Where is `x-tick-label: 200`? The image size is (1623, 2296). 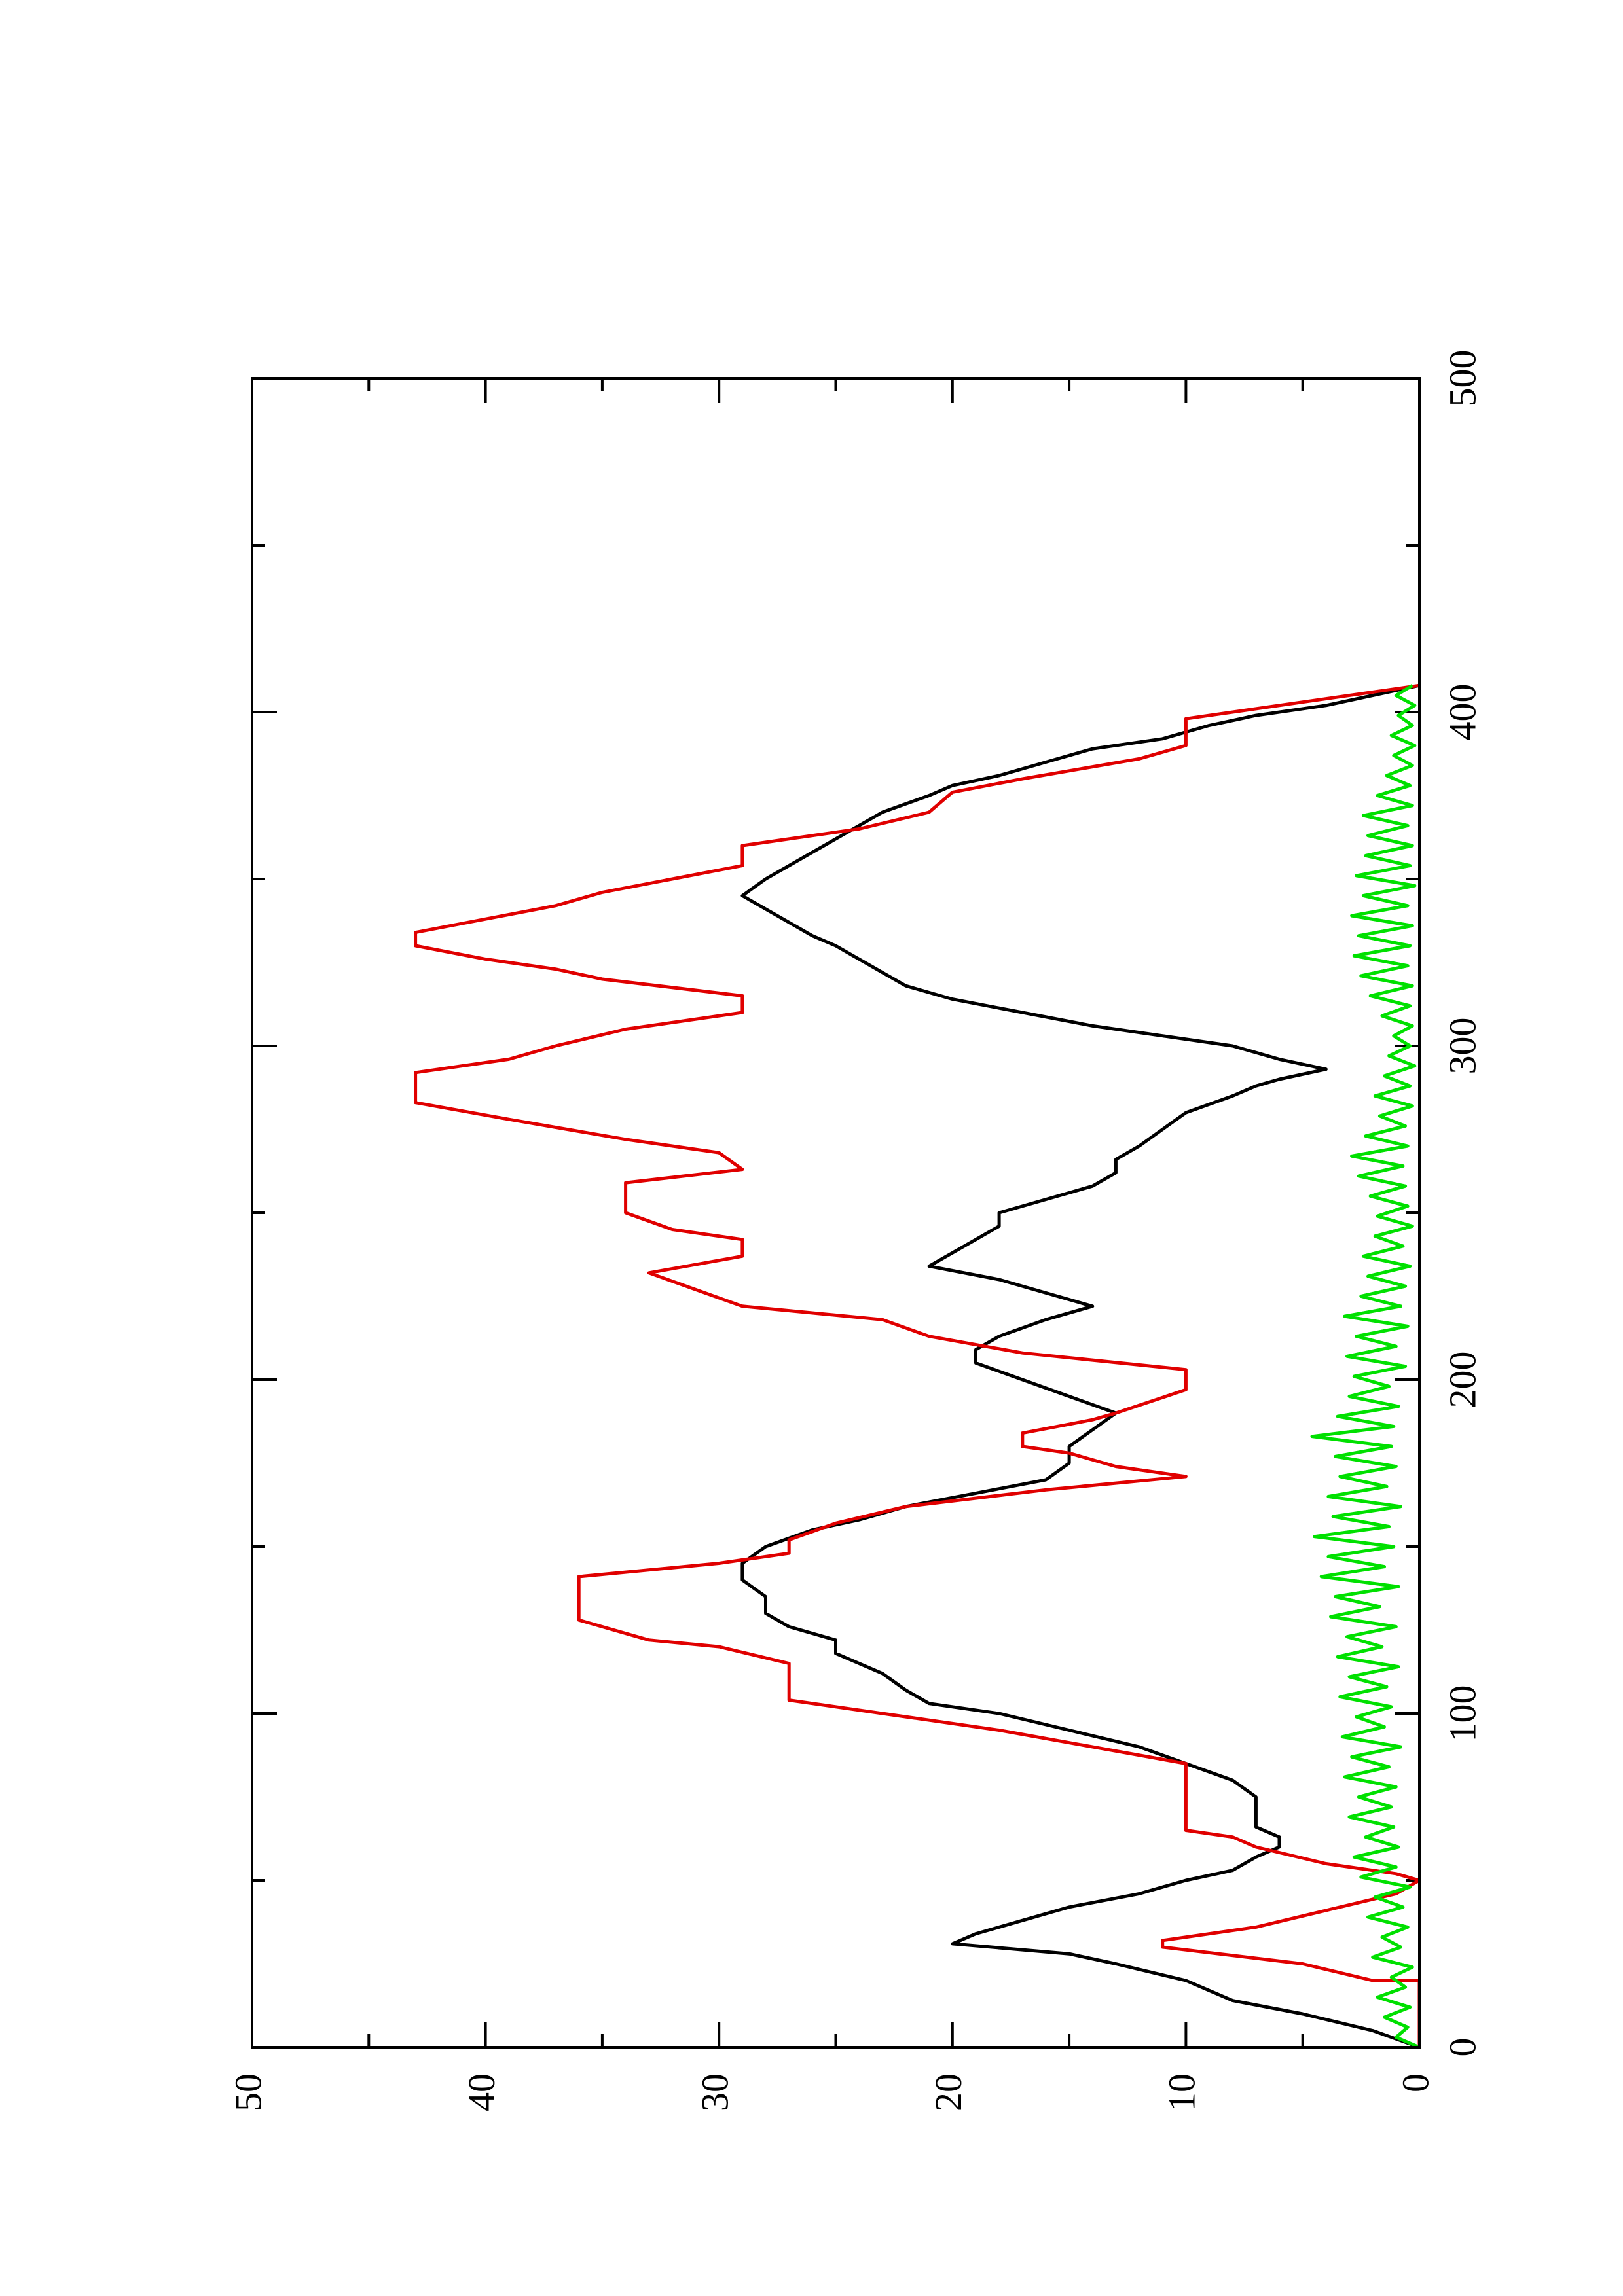 x-tick-label: 200 is located at coordinates (1463, 1380).